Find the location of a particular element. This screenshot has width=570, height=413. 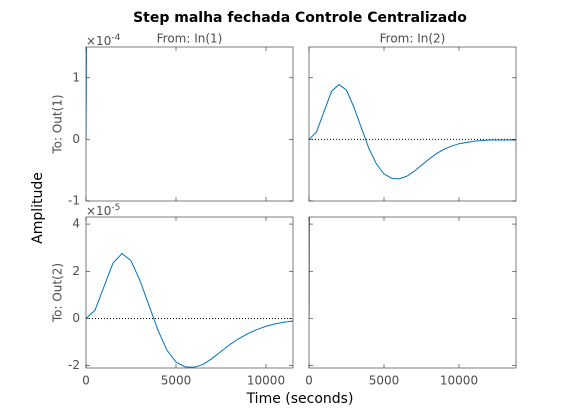

figure-title: Step malha fechada Controle Centralizado is located at coordinates (300, 18).